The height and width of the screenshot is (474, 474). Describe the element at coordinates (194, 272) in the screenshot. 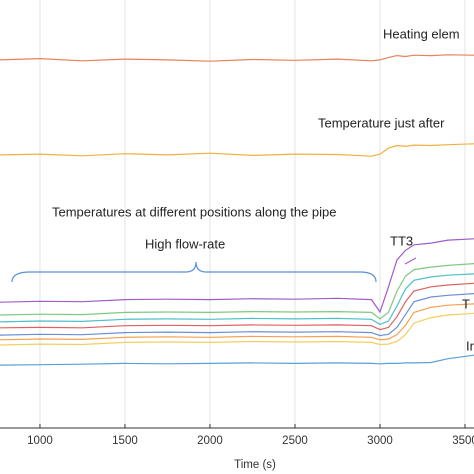

I see `brace` at that location.